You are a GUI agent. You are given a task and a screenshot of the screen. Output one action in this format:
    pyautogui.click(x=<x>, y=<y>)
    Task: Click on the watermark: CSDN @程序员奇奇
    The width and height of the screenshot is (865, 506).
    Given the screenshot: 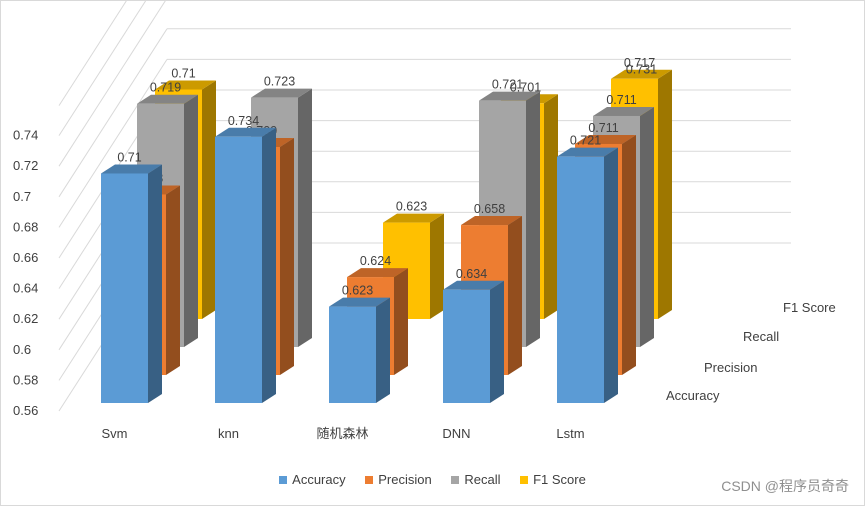 What is the action you would take?
    pyautogui.click(x=785, y=486)
    